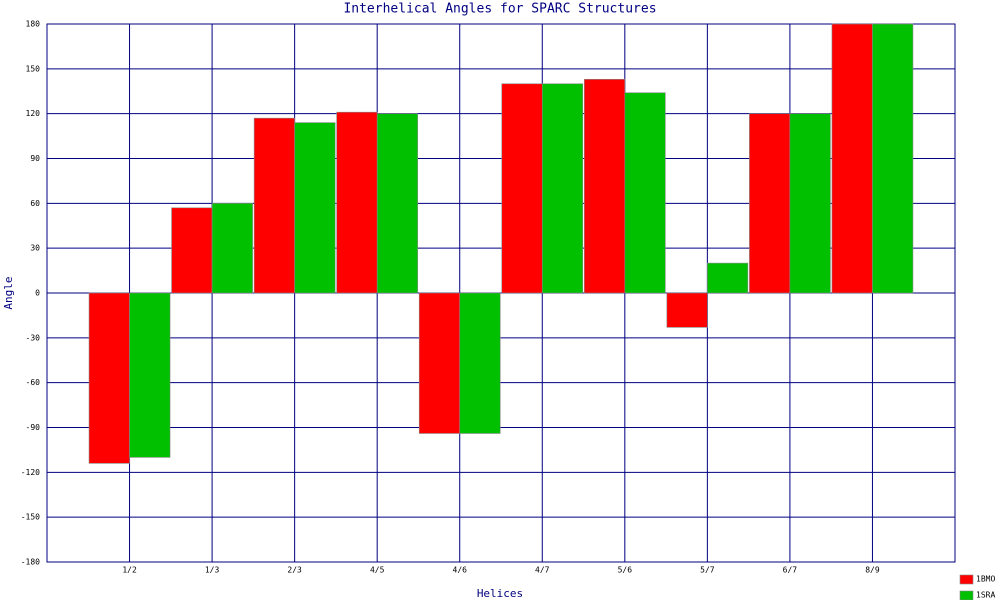 The height and width of the screenshot is (600, 1000). I want to click on y-tick-label: 180, so click(33, 24).